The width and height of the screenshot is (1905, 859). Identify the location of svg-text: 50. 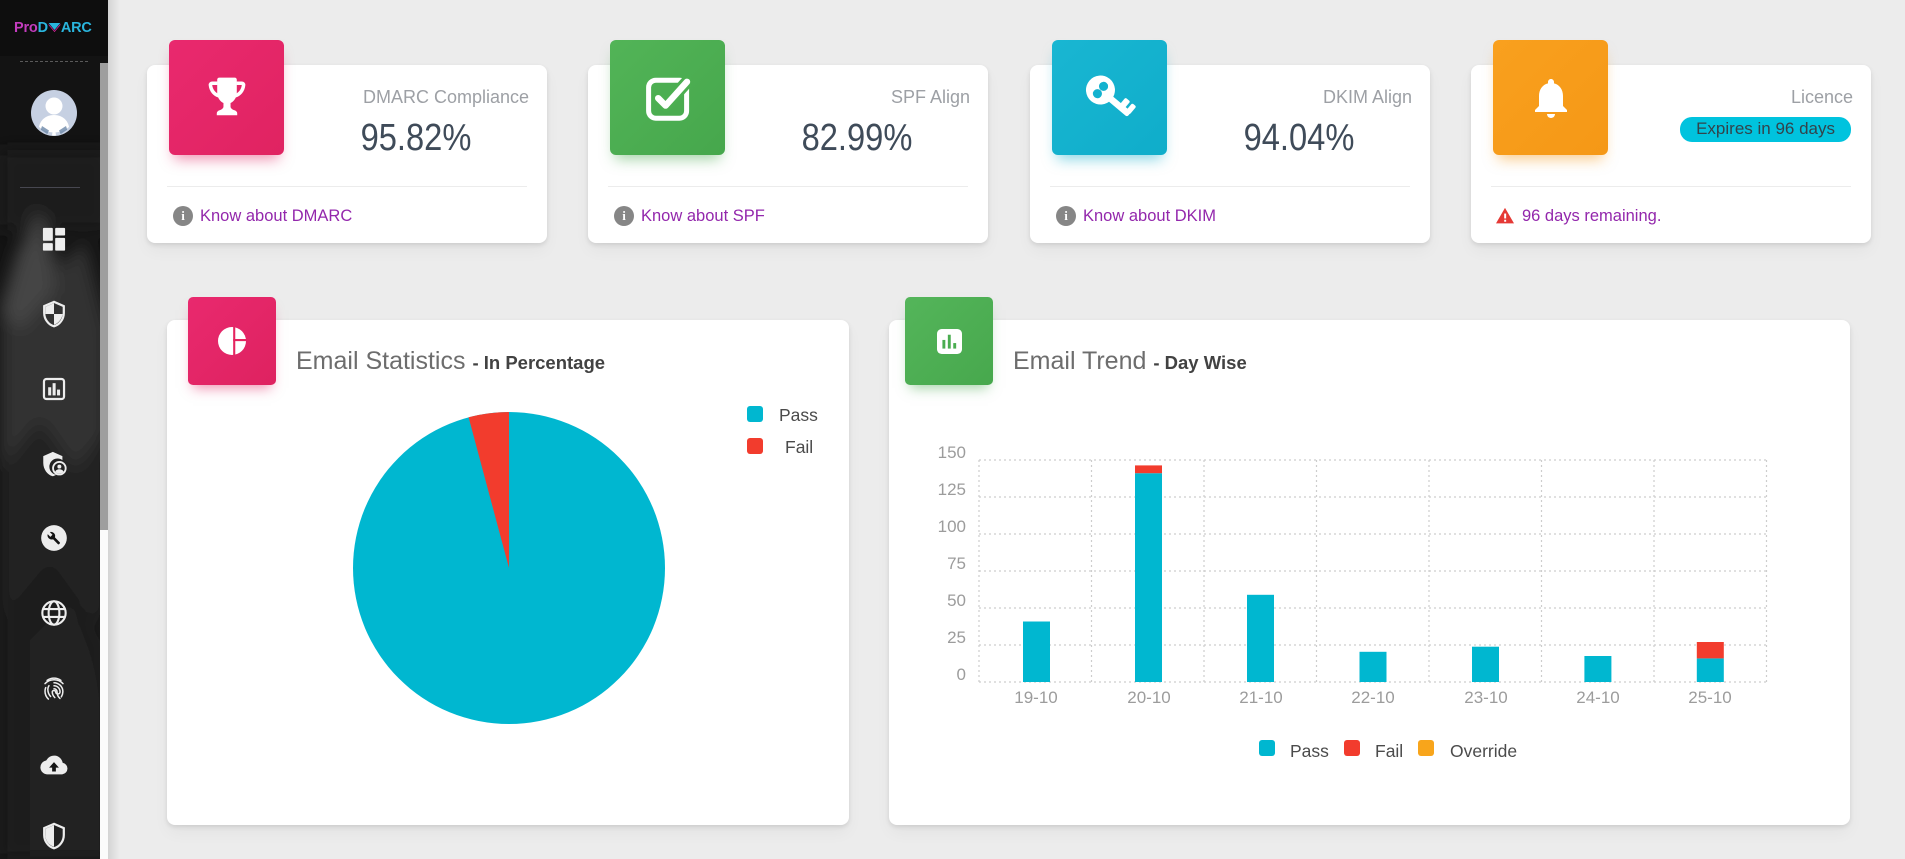
(956, 600).